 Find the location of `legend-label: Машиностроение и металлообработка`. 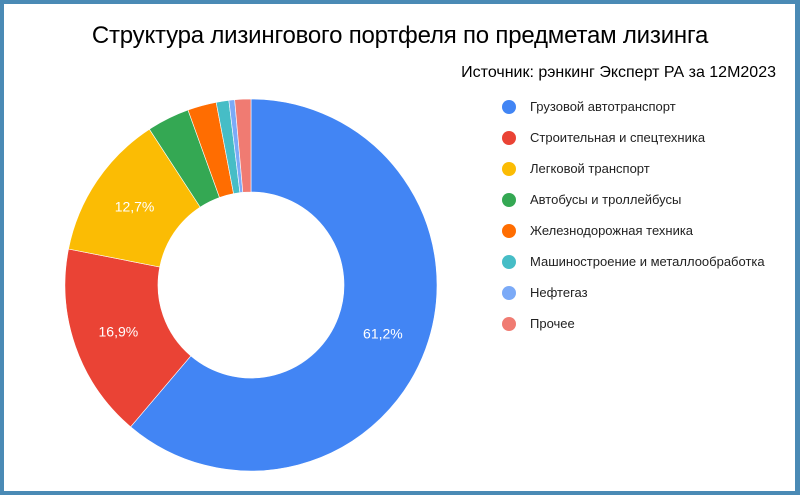

legend-label: Машиностроение и металлообработка is located at coordinates (647, 261).